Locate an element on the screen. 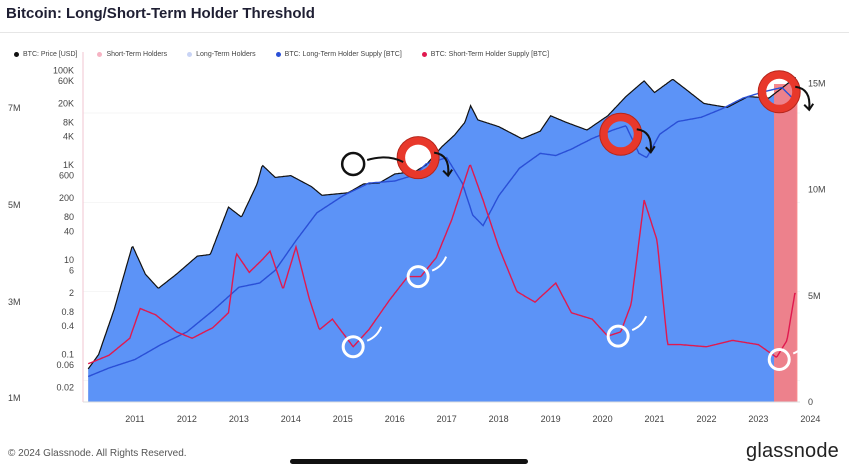 The height and width of the screenshot is (472, 849). y-price-tick-label: 6 is located at coordinates (71, 270).